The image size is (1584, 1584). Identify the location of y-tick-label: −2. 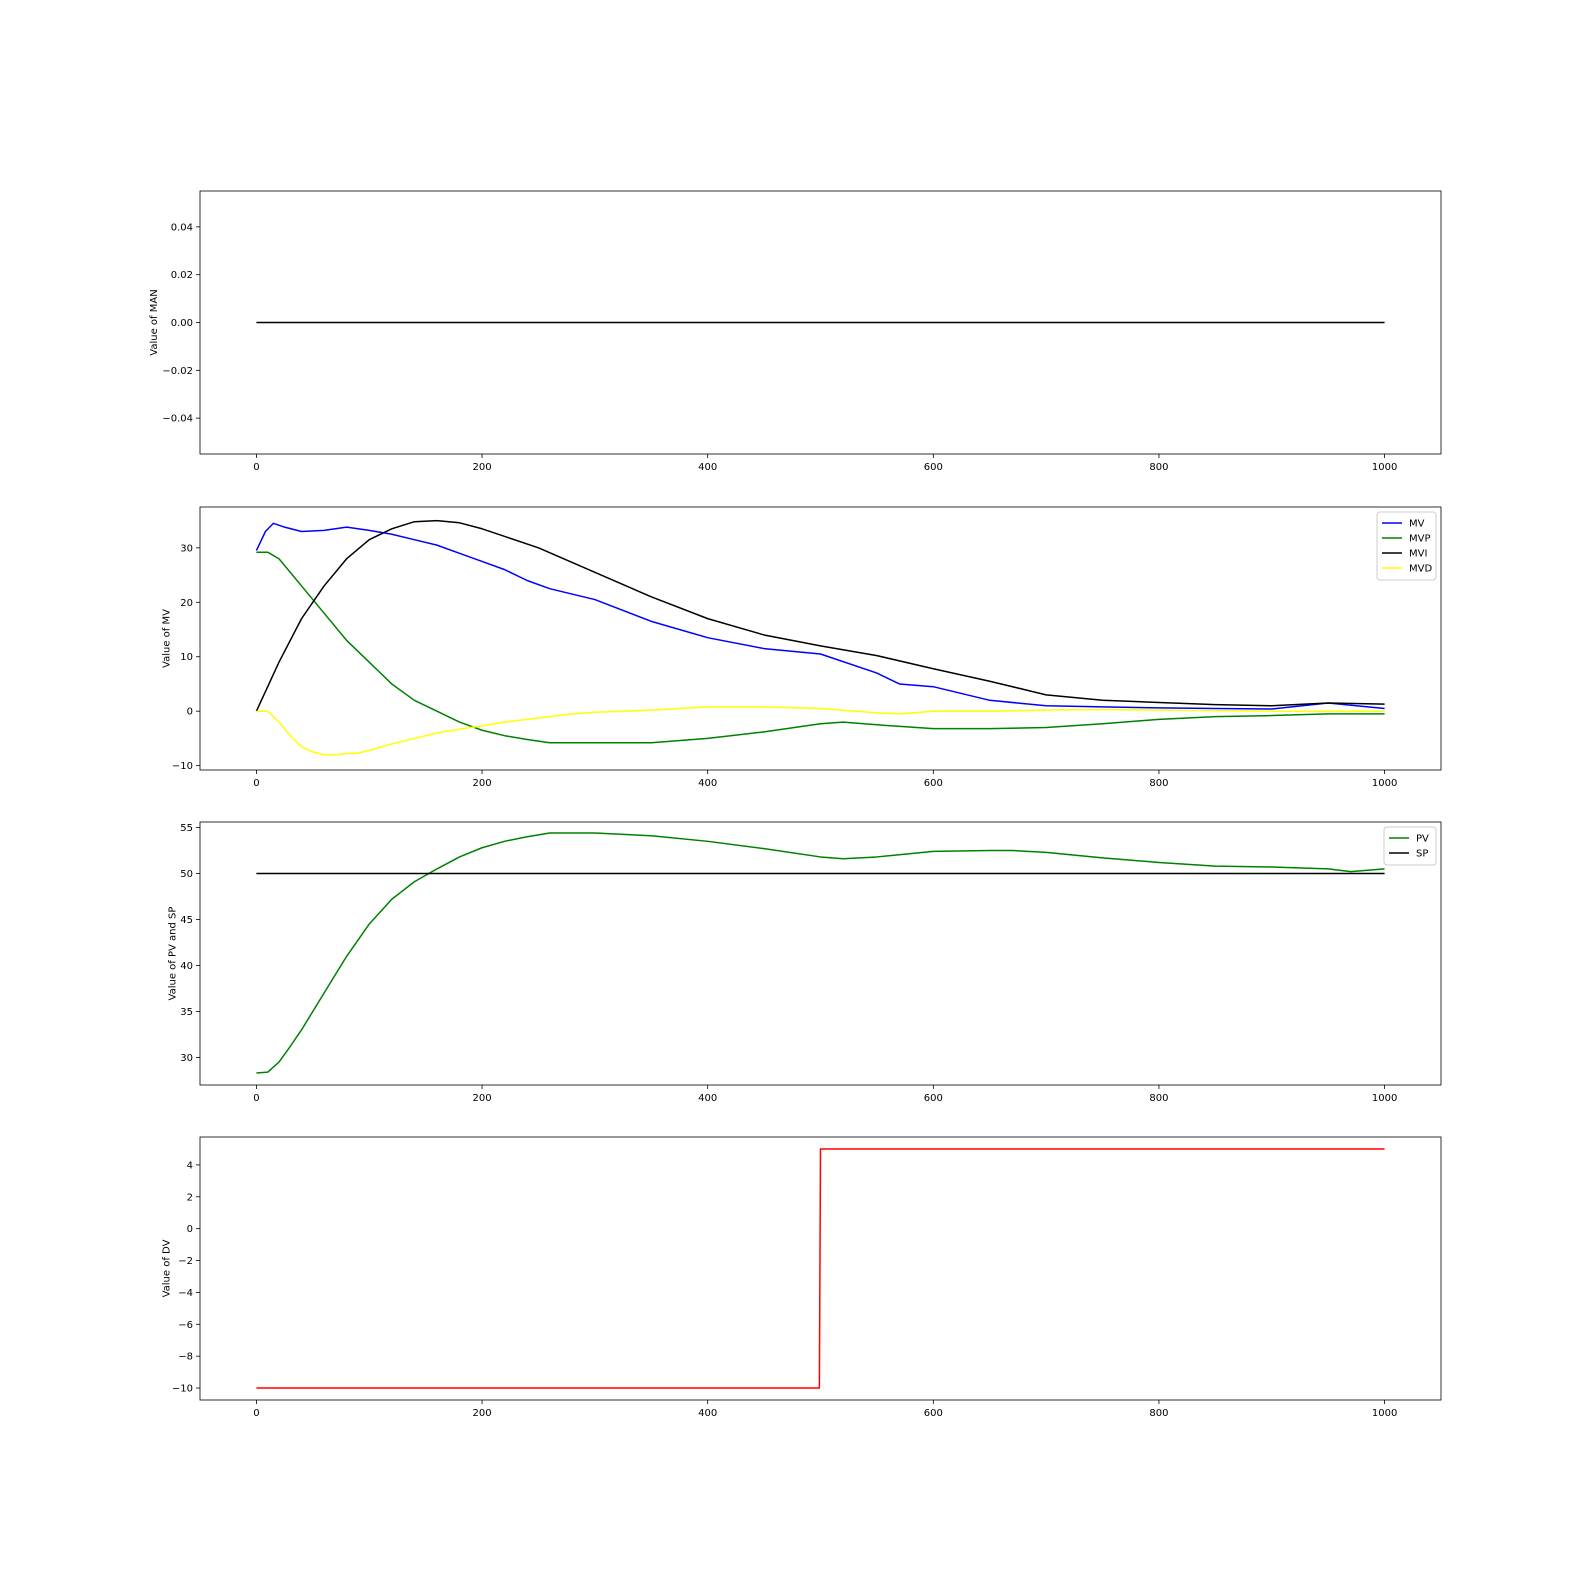
(185, 1261).